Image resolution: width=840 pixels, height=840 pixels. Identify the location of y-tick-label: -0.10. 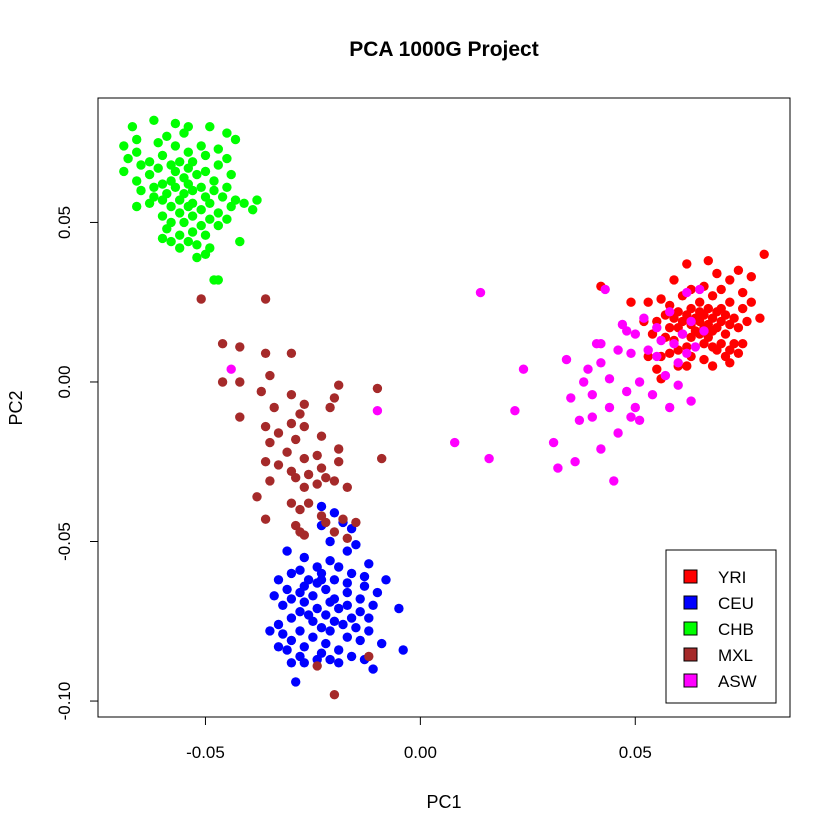
(64, 701).